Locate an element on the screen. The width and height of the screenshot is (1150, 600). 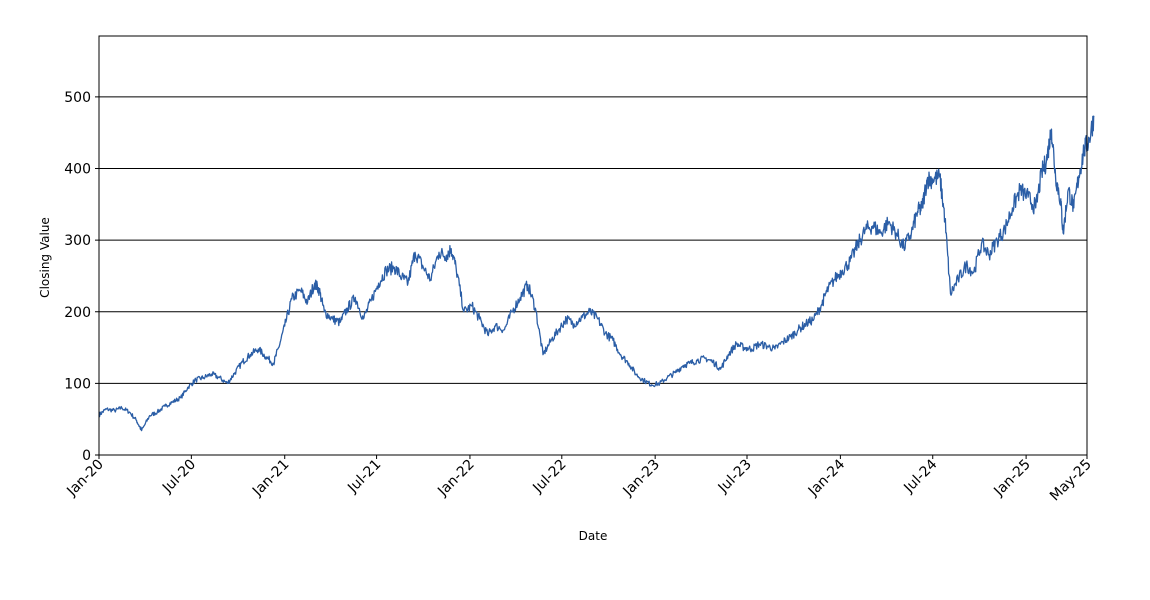
x-tick-label: Jan-21 is located at coordinates (270, 478).